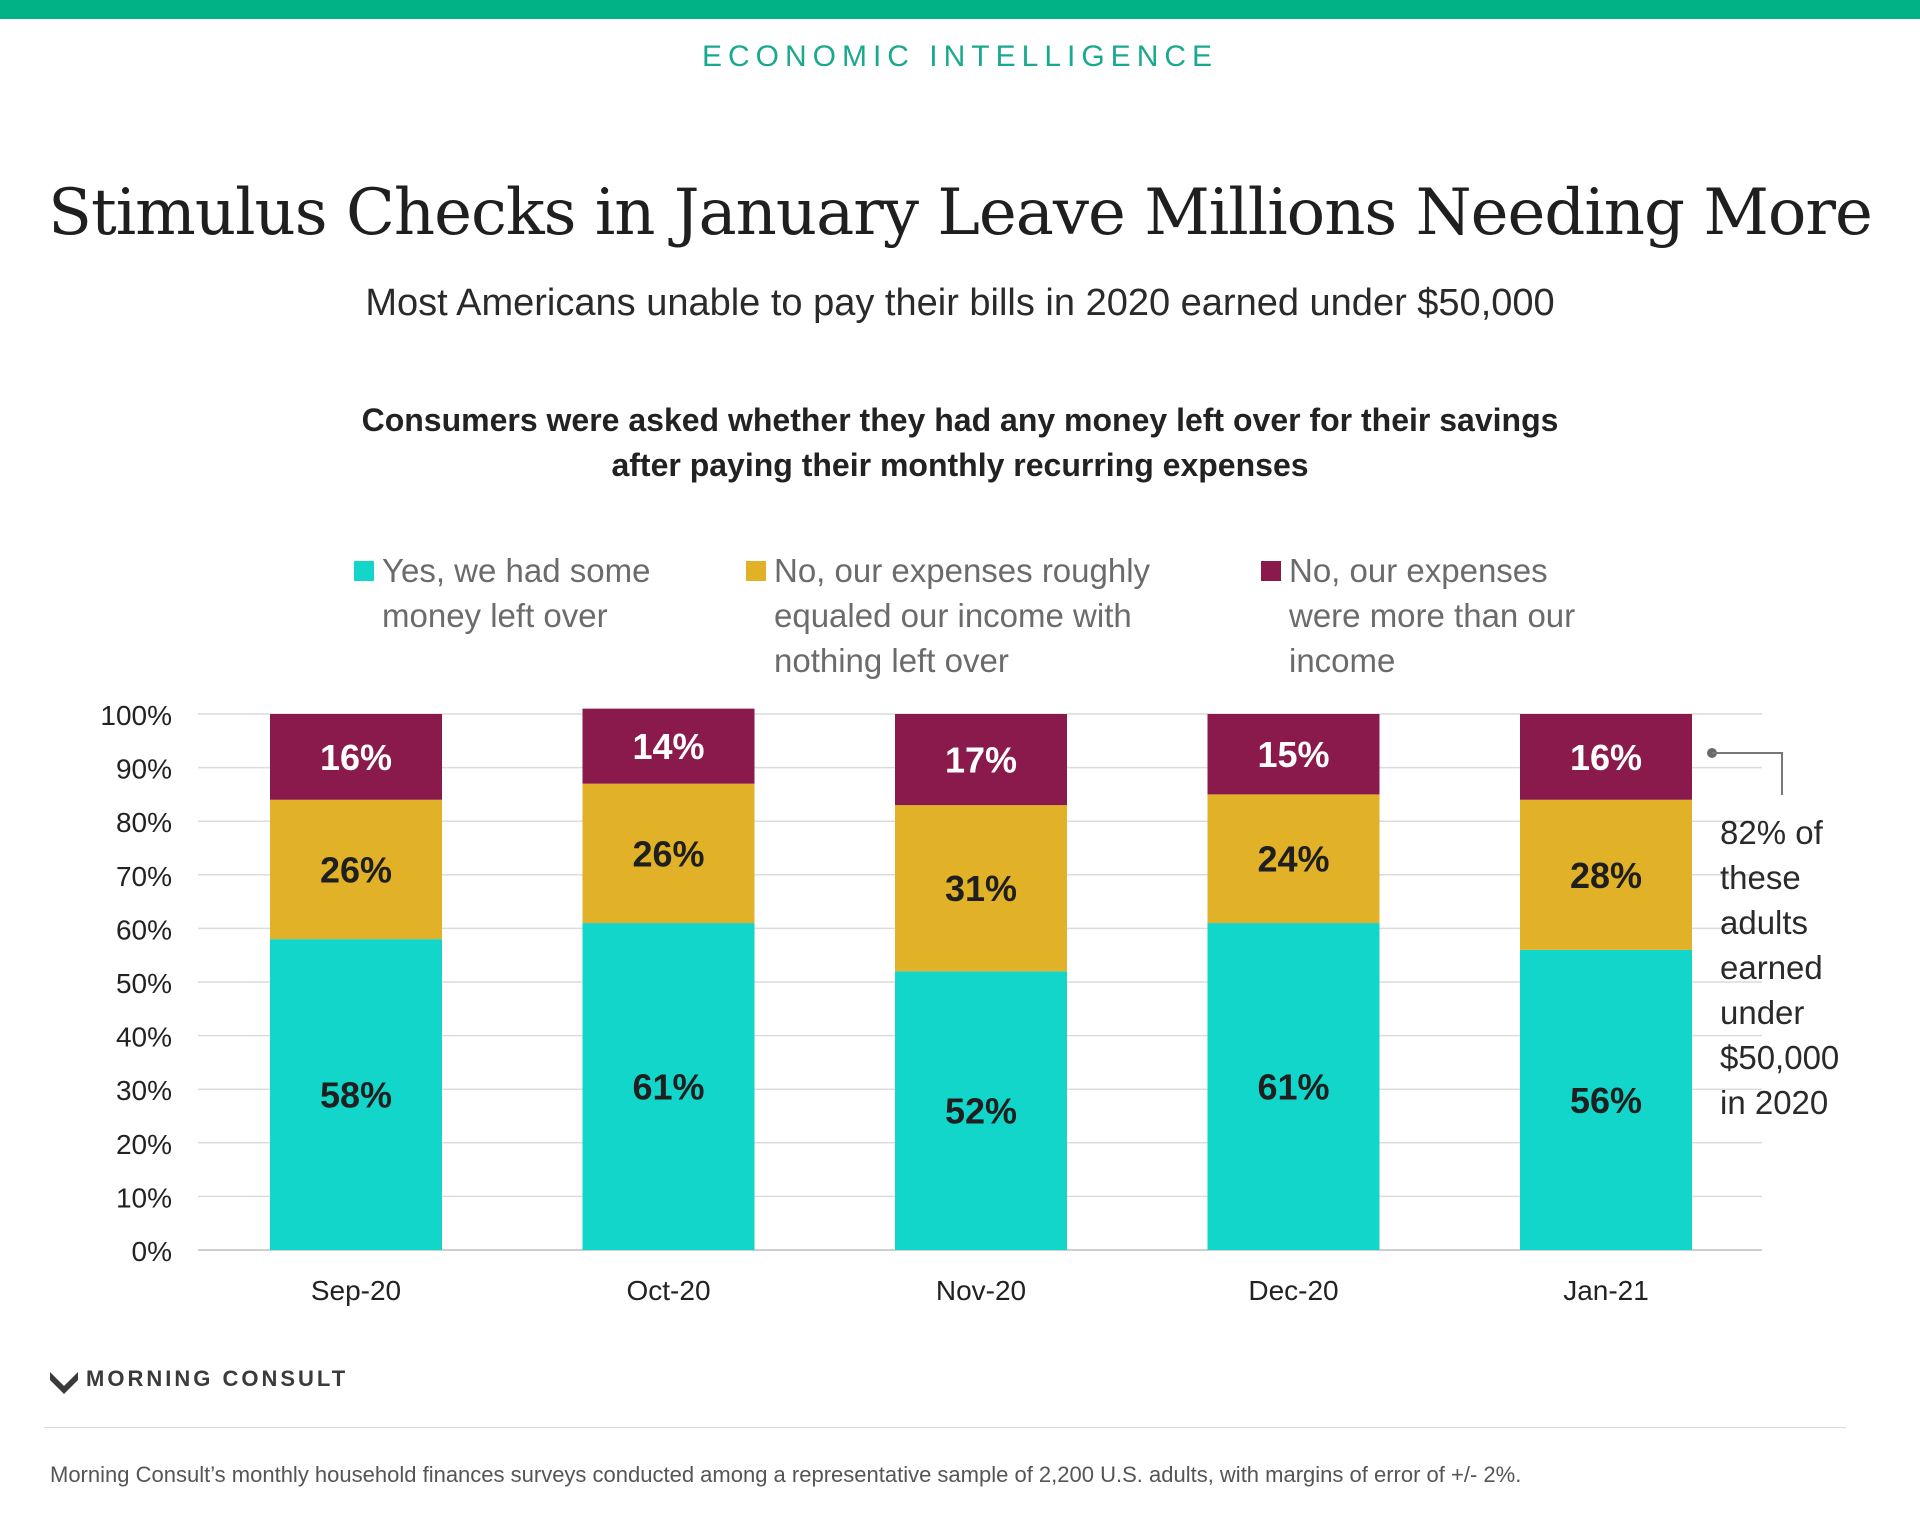  I want to click on x-tick-label: Sep-20, so click(356, 1290).